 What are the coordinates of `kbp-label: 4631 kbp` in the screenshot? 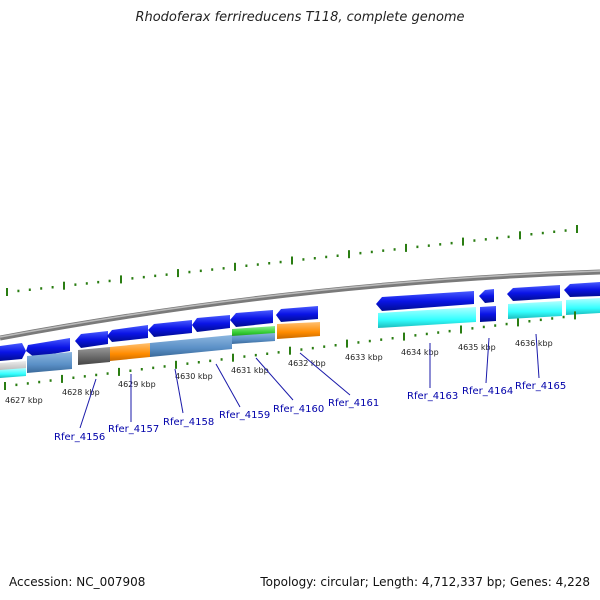 It's located at (250, 370).